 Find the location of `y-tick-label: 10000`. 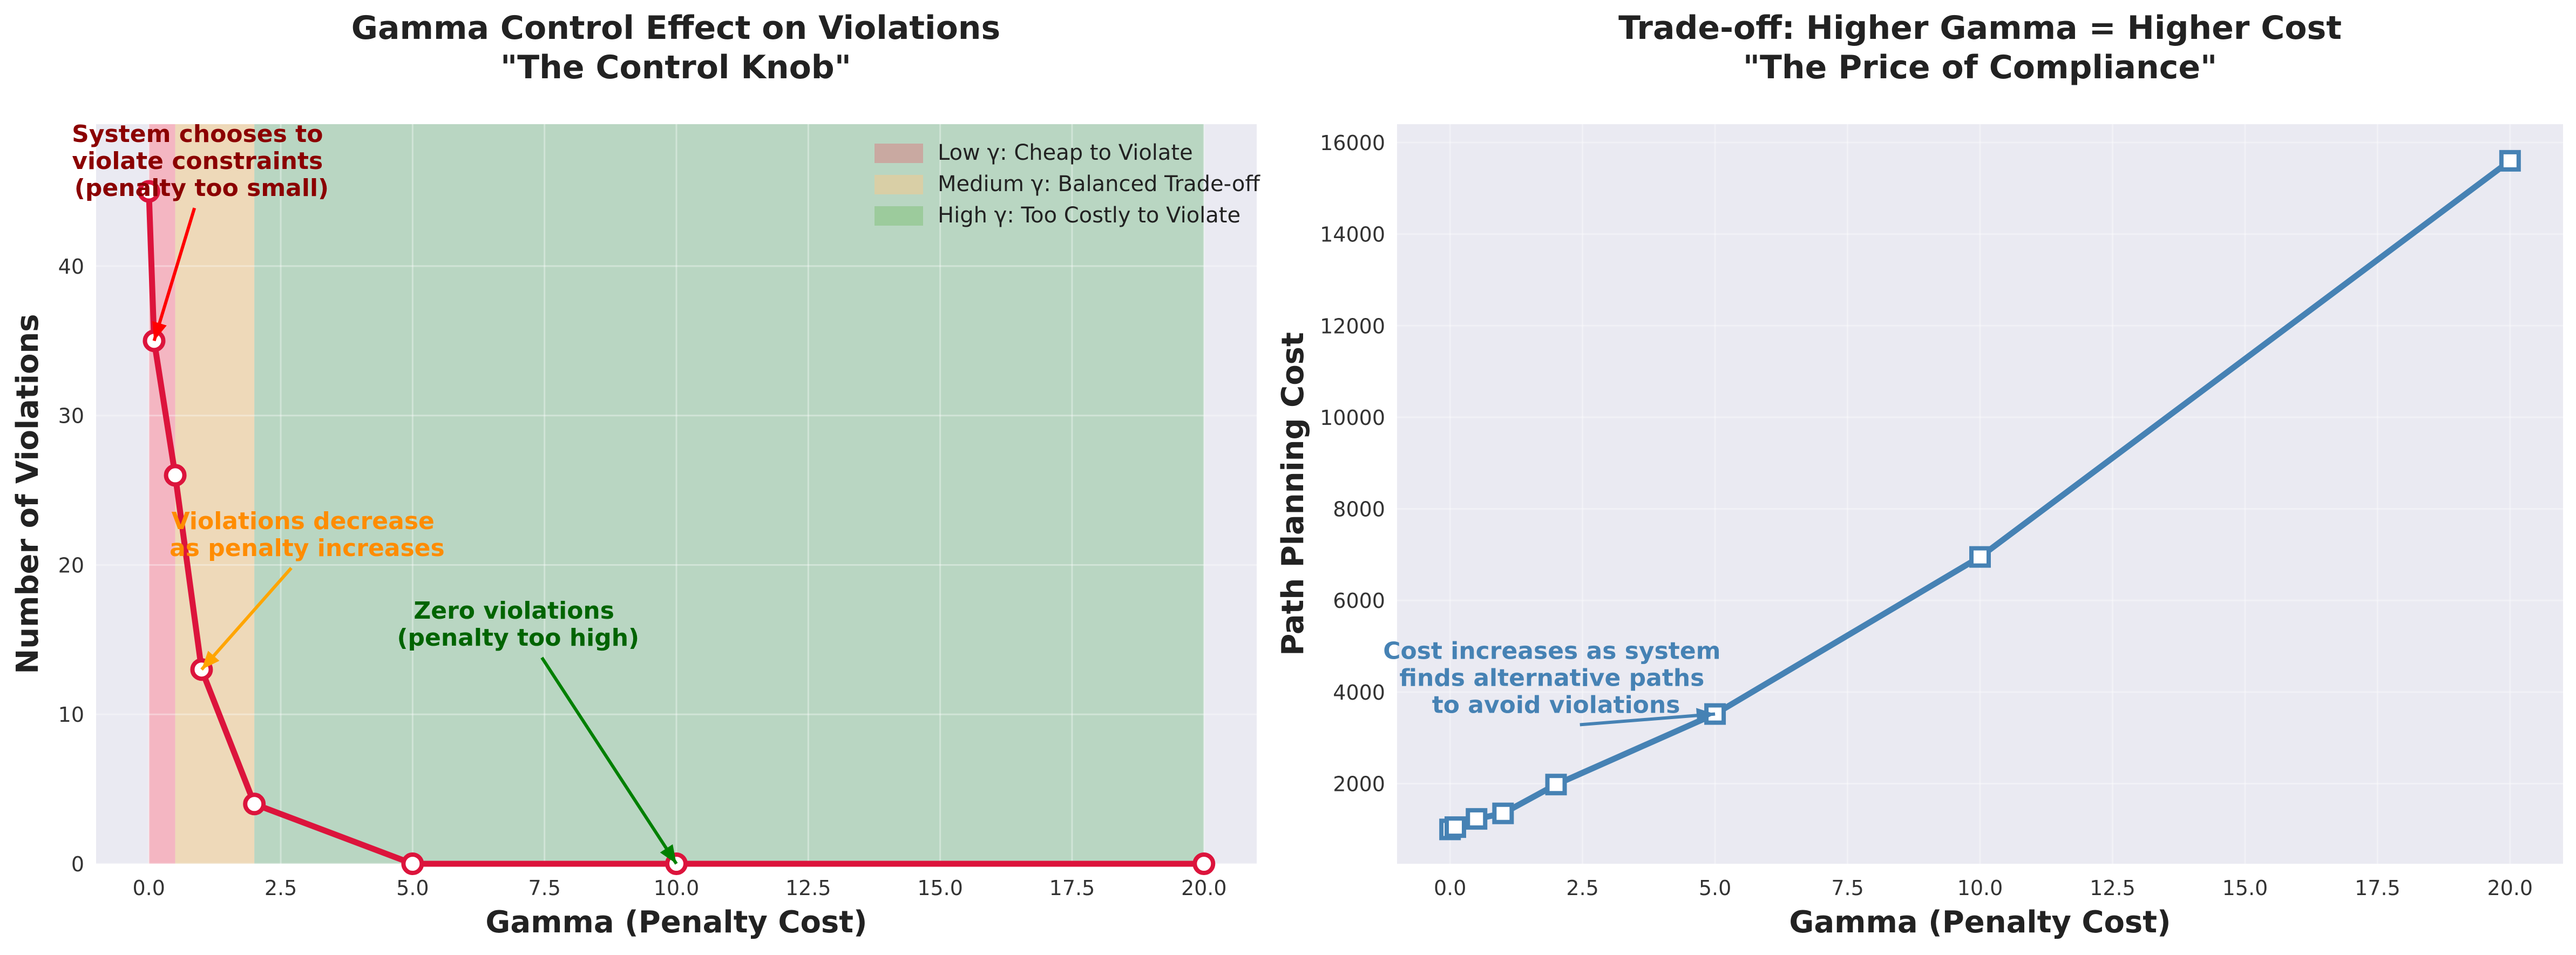

y-tick-label: 10000 is located at coordinates (1352, 418).